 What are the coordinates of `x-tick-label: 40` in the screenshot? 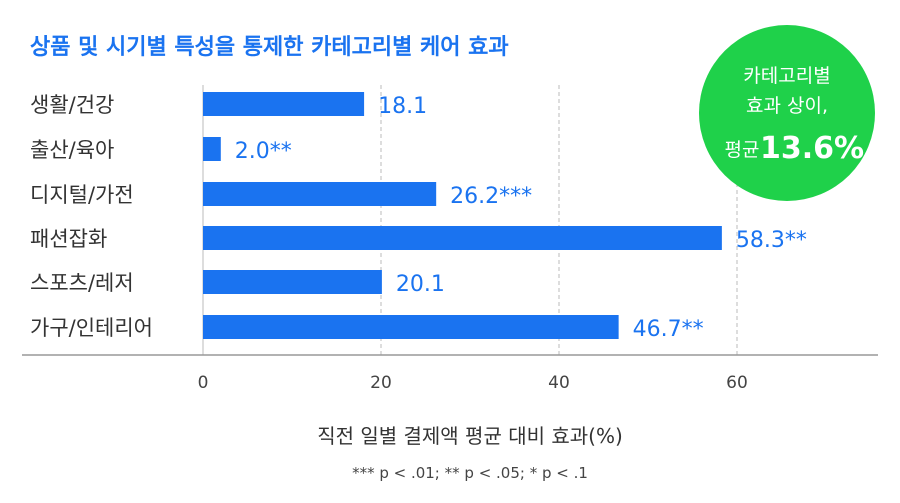 It's located at (559, 383).